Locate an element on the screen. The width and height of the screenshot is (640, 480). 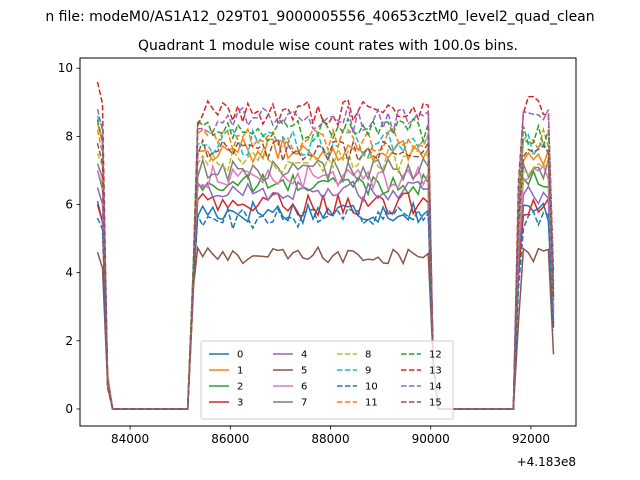
y-tick-label: 4 is located at coordinates (69, 273).